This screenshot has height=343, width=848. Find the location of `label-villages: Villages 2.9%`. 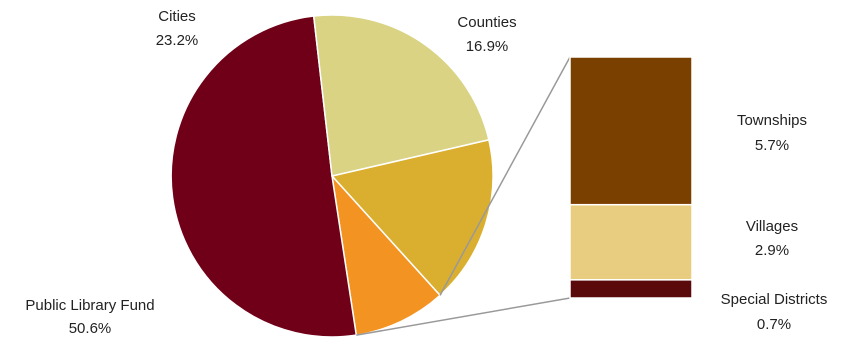

label-villages: Villages 2.9% is located at coordinates (772, 238).